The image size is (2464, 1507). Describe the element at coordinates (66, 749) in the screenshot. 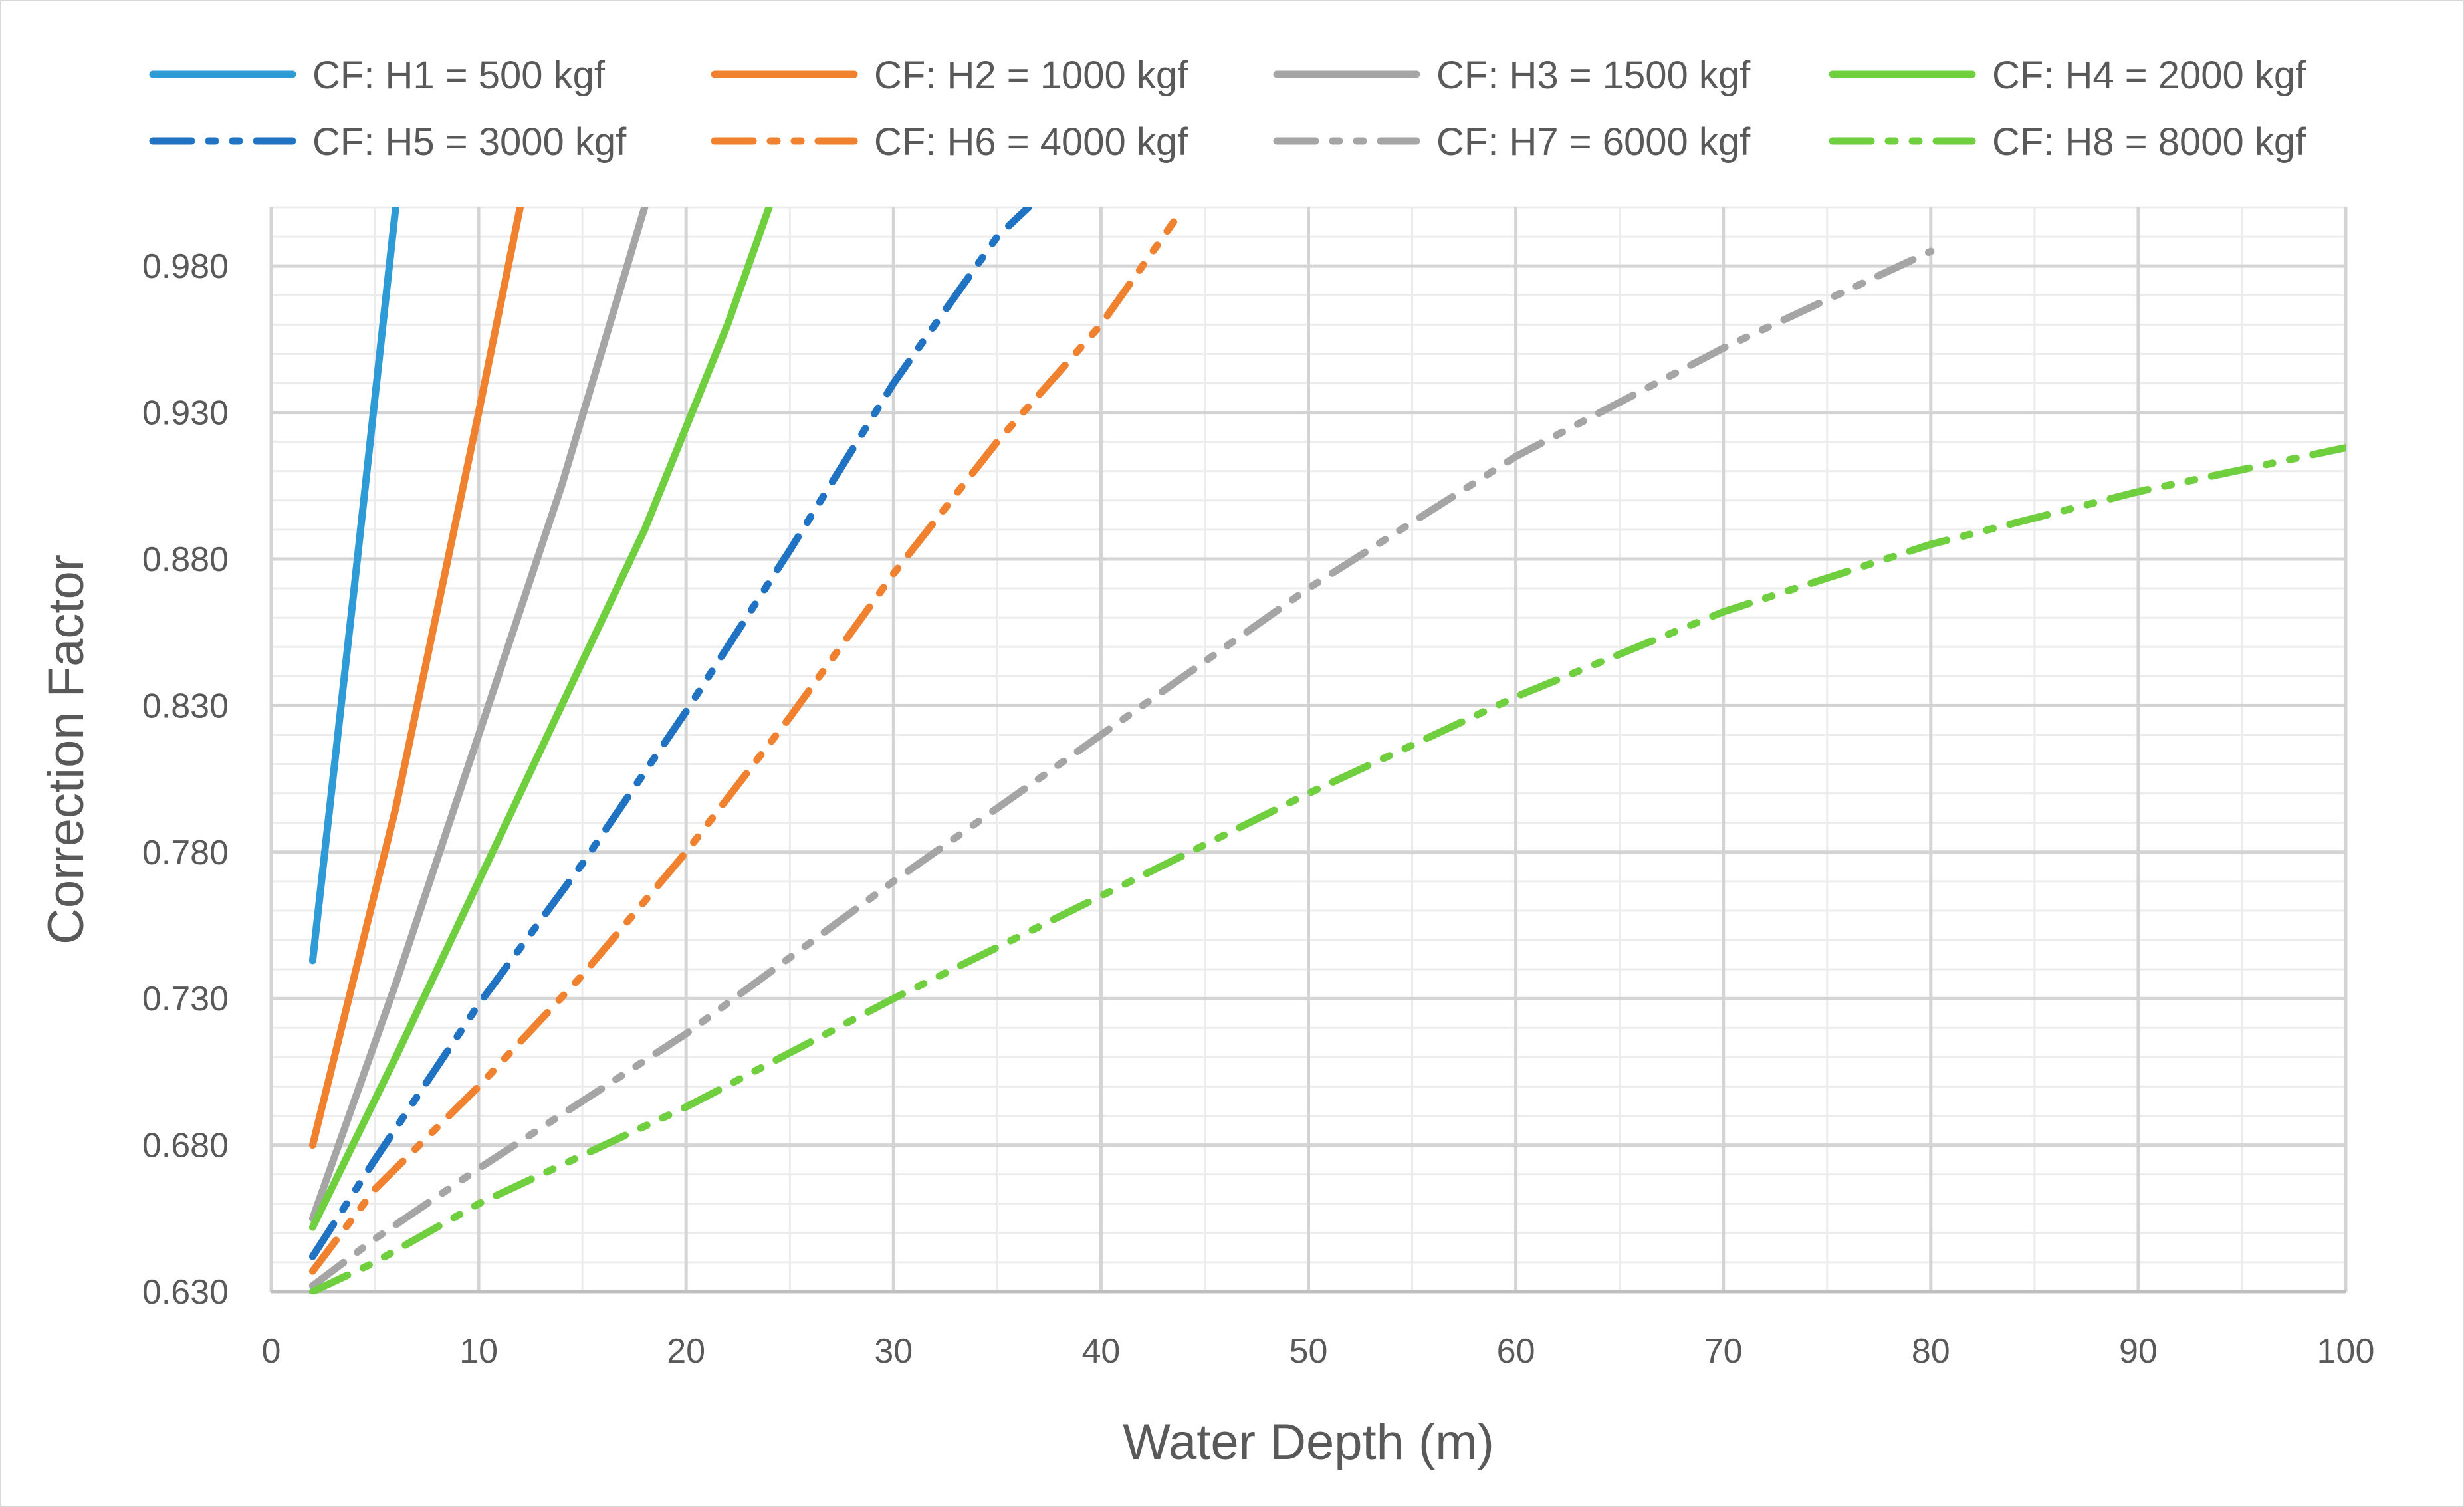

I see `y-axis-title: Correction Factor` at that location.